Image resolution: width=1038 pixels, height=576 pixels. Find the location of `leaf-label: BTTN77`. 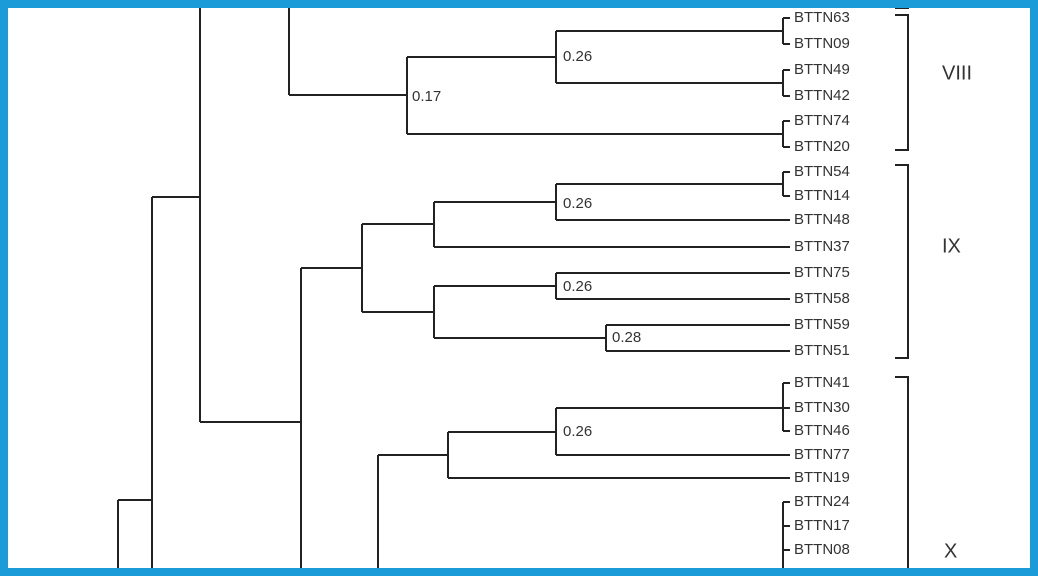

leaf-label: BTTN77 is located at coordinates (822, 454).